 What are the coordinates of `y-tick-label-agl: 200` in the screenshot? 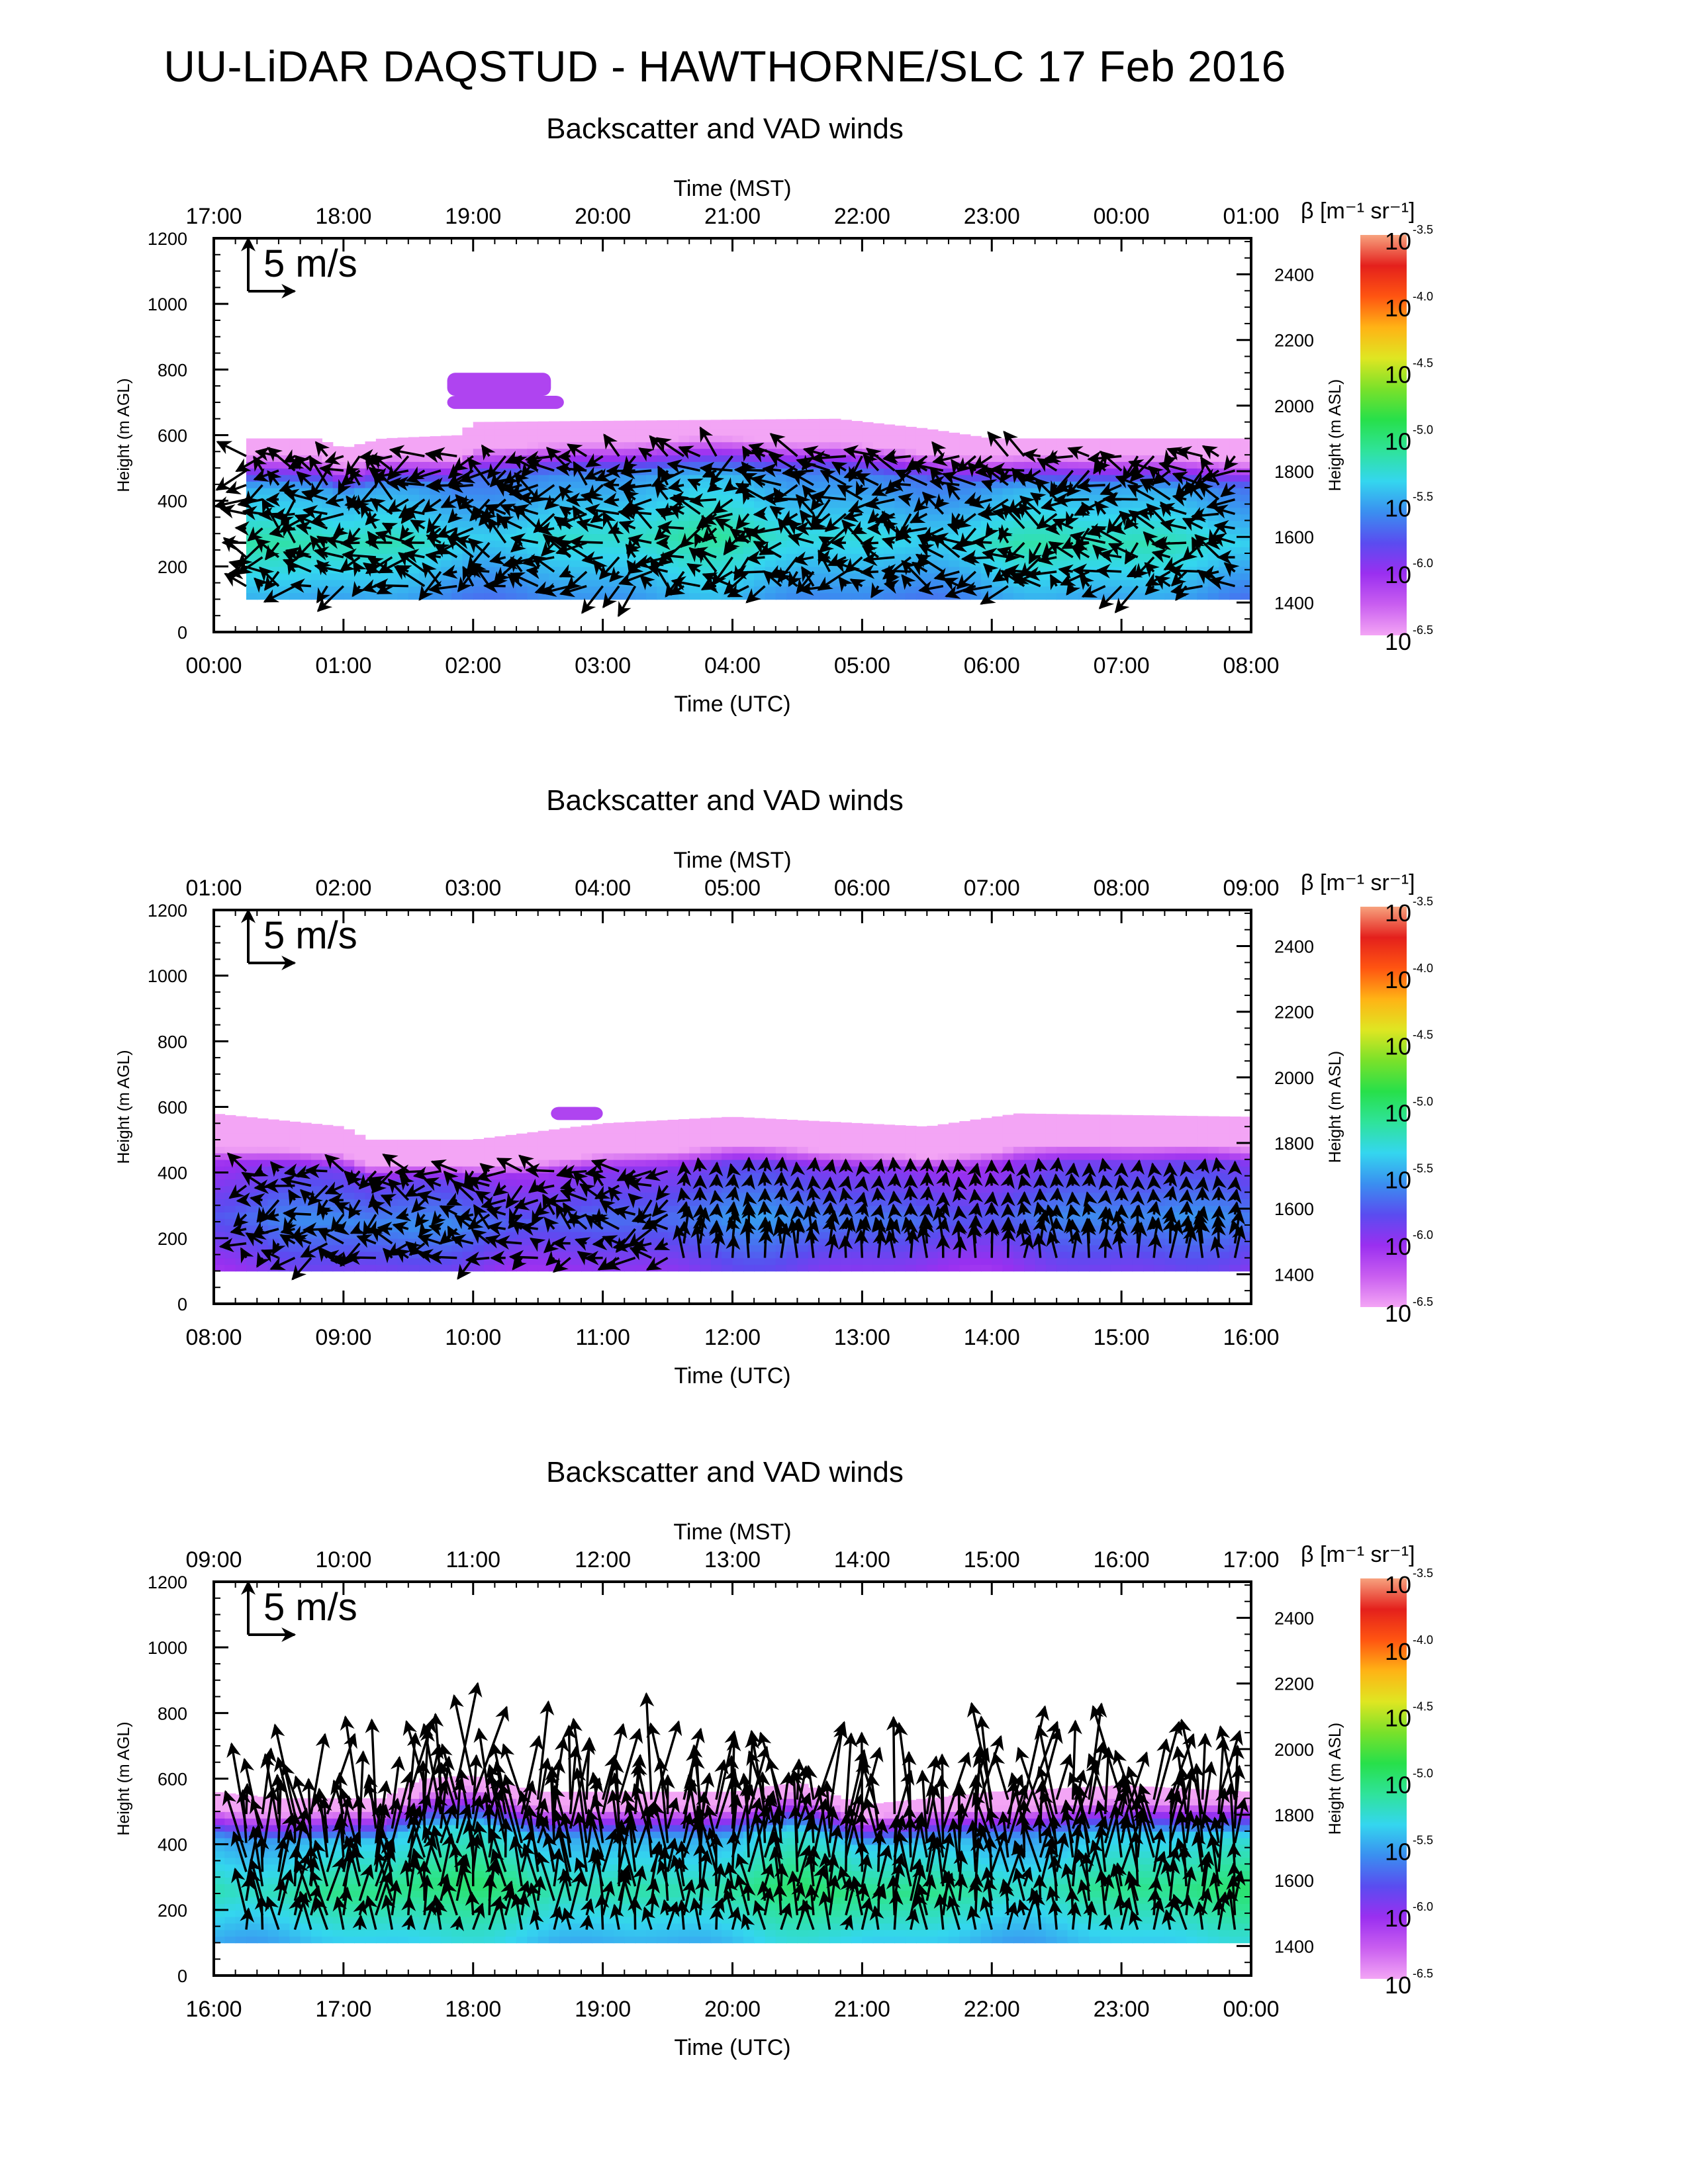 It's located at (173, 567).